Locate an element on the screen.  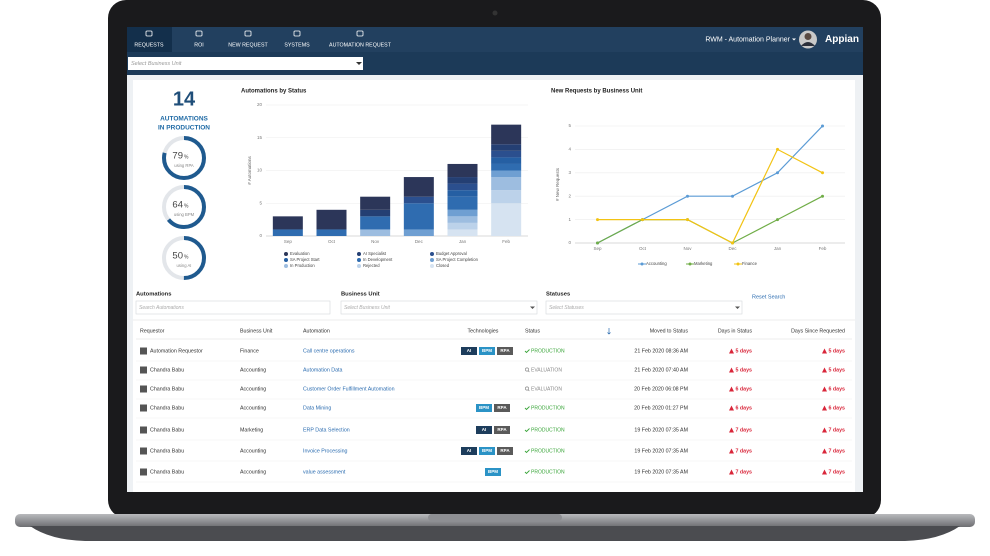
legend-label: Closed is located at coordinates (443, 265).